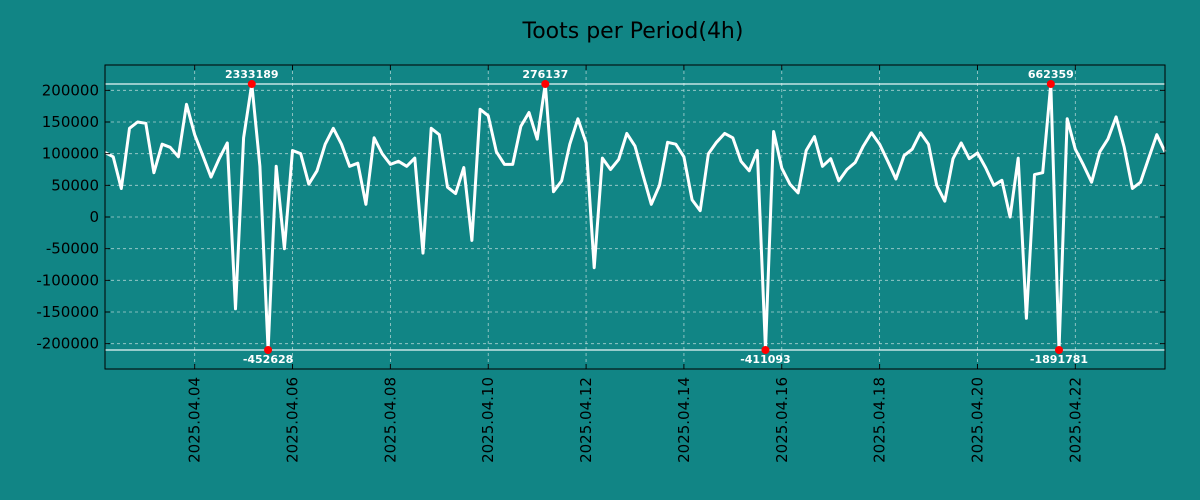 The width and height of the screenshot is (1200, 500). What do you see at coordinates (72, 249) in the screenshot?
I see `y-tick-label: -50000` at bounding box center [72, 249].